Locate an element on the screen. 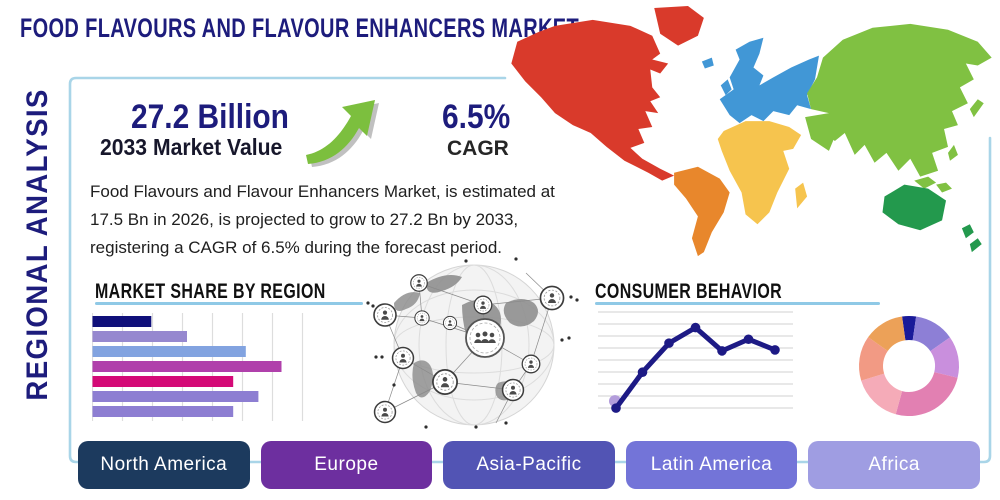  side-label: REGIONAL ANALYSIS is located at coordinates (37, 244).